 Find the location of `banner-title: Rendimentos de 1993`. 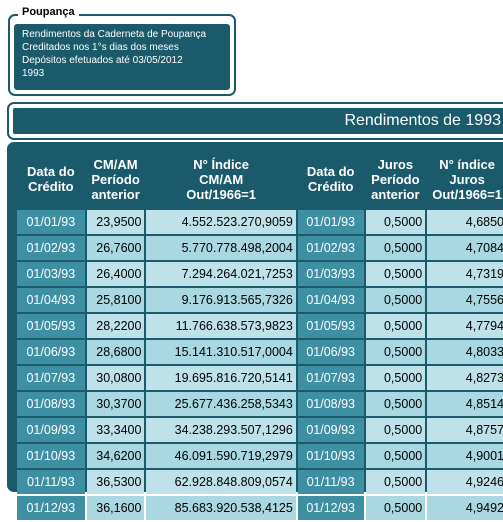

banner-title: Rendimentos de 1993 is located at coordinates (258, 121).